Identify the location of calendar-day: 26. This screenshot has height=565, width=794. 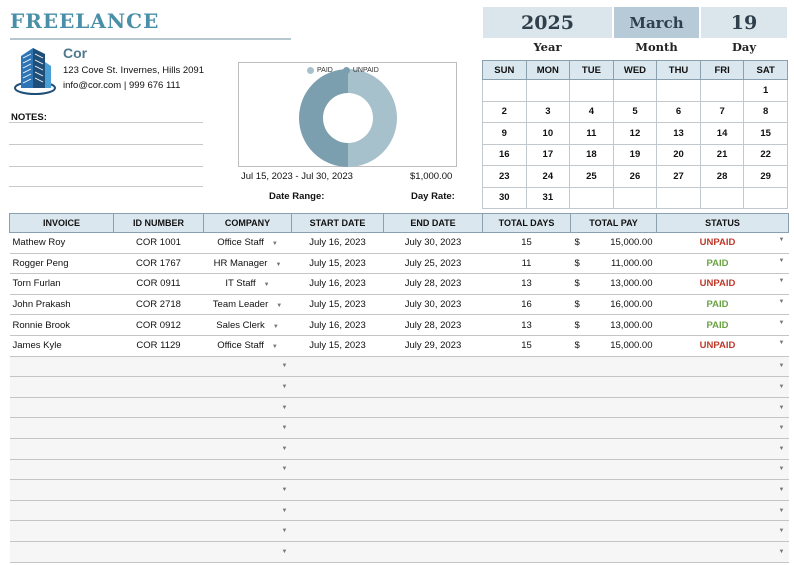
(635, 176).